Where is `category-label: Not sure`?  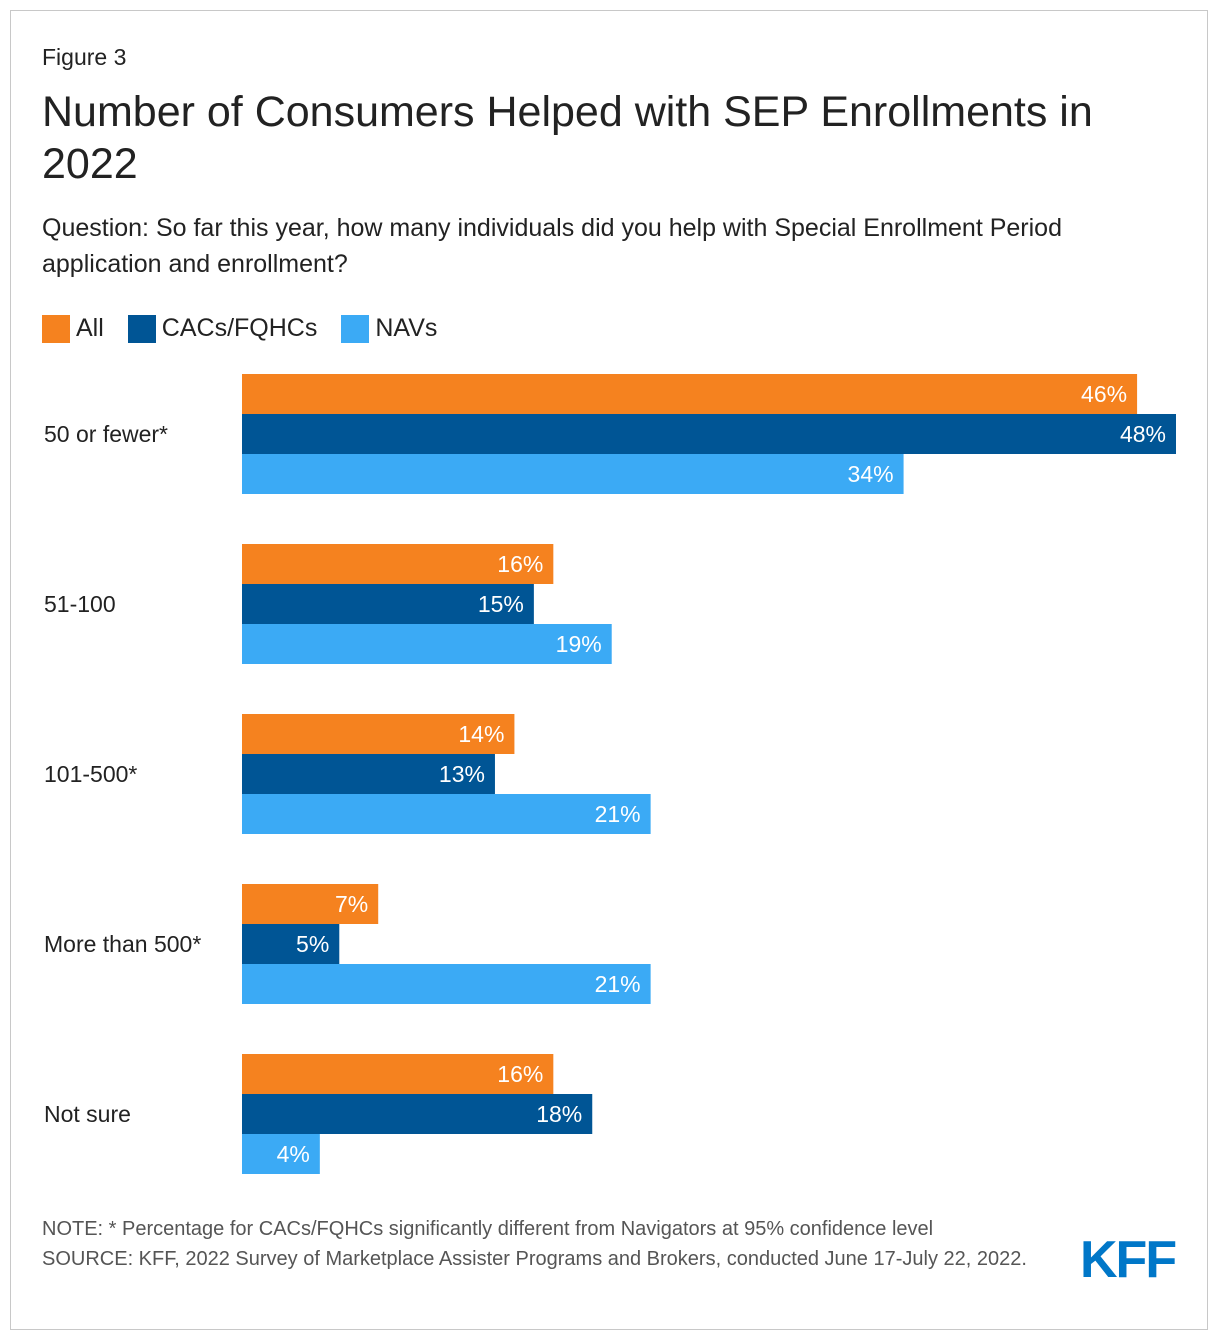
category-label: Not sure is located at coordinates (87, 1114).